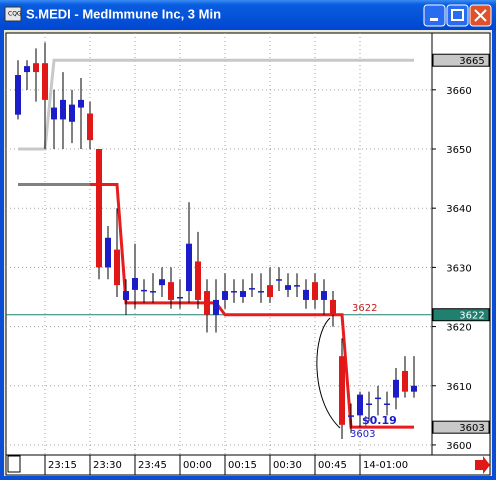  What do you see at coordinates (364, 308) in the screenshot?
I see `annotation: 3622` at bounding box center [364, 308].